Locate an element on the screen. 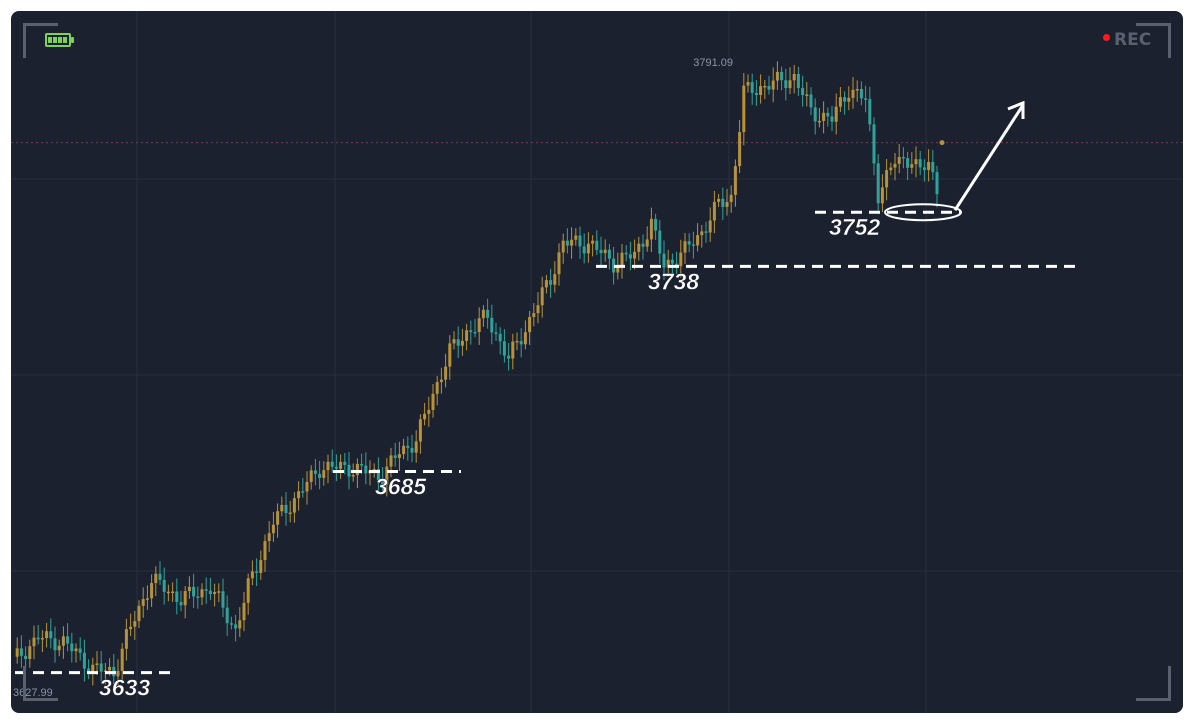 The height and width of the screenshot is (724, 1194). viewfinder-corner-bottom-right is located at coordinates (1153, 683).